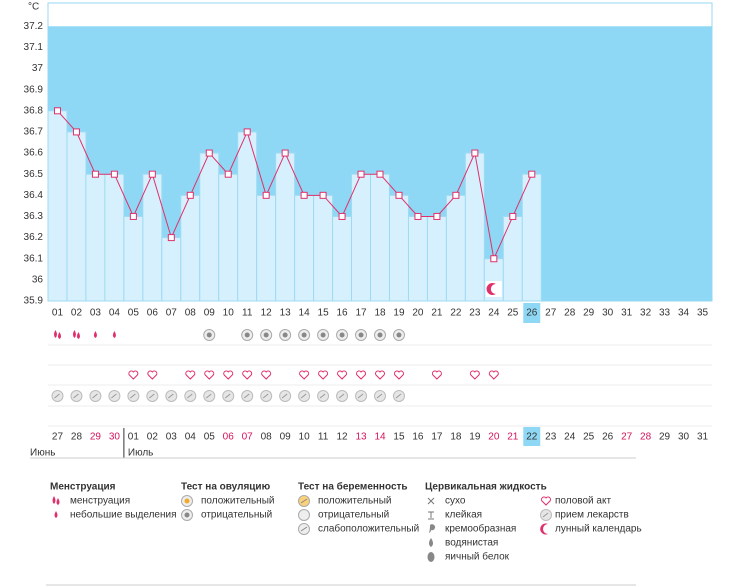 The width and height of the screenshot is (750, 587). Describe the element at coordinates (646, 313) in the screenshot. I see `day-label: 32` at that location.